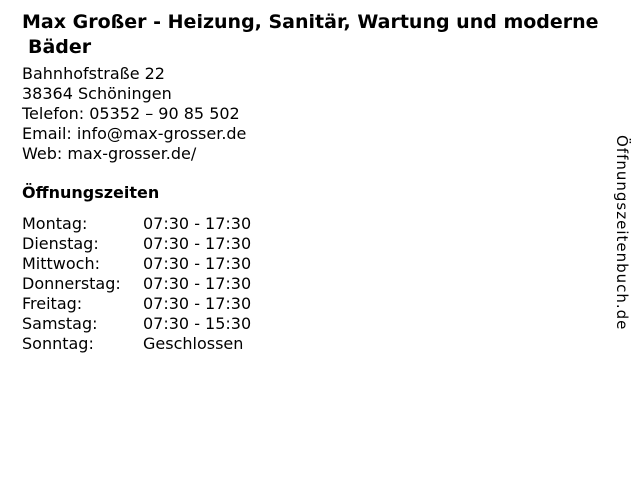 Image resolution: width=640 pixels, height=480 pixels. I want to click on day-label: Sonntag:, so click(58, 343).